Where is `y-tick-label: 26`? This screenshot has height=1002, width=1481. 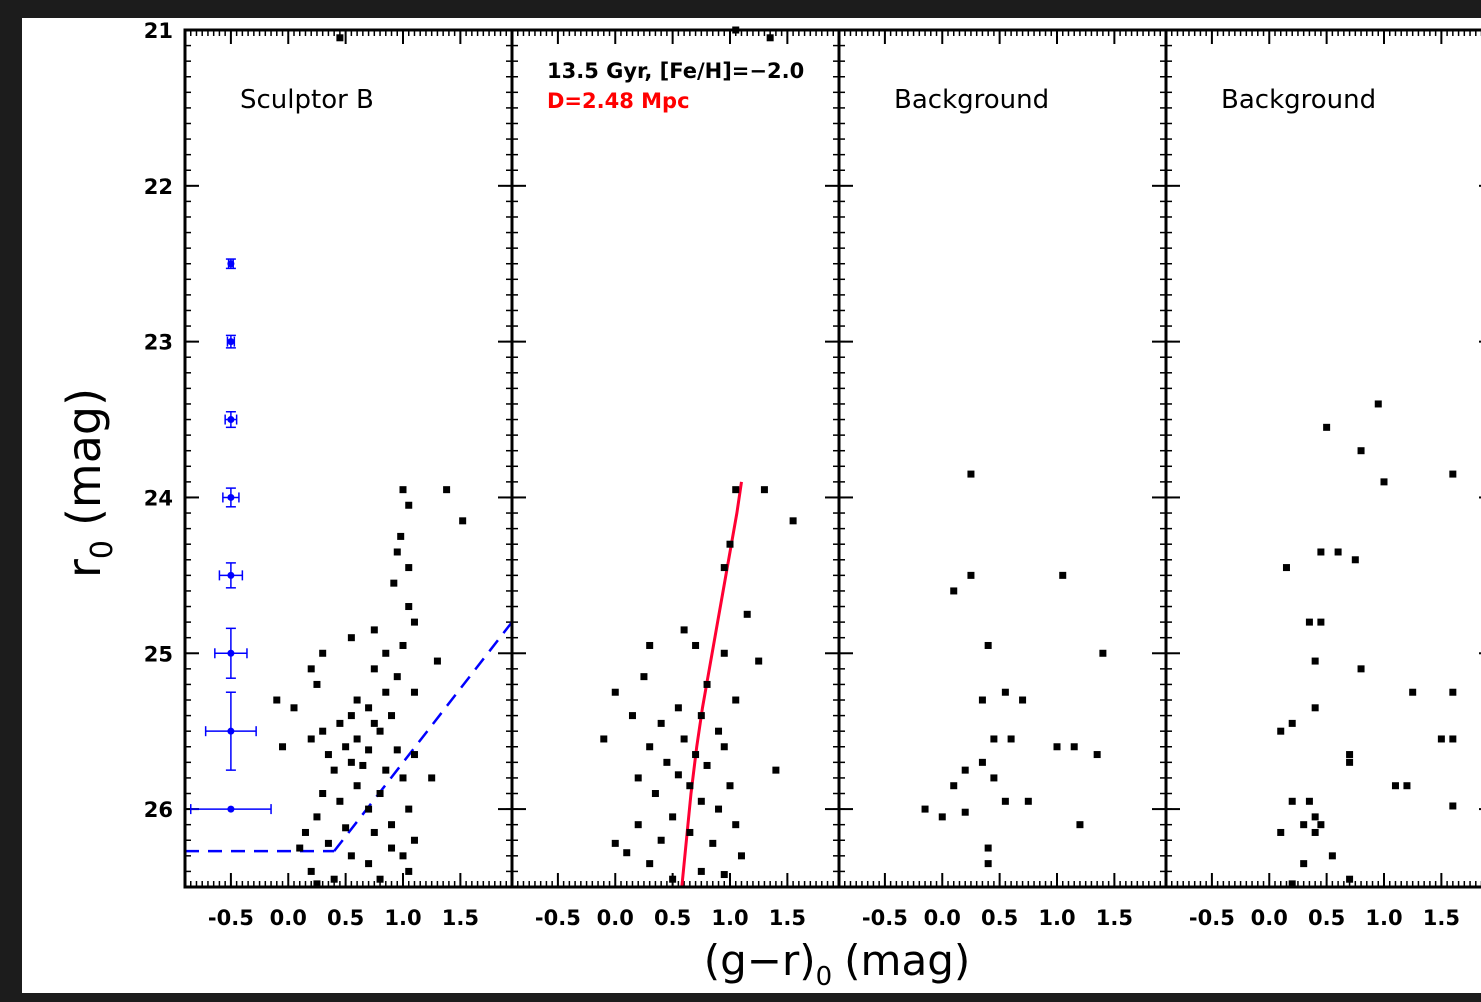 y-tick-label: 26 is located at coordinates (158, 810).